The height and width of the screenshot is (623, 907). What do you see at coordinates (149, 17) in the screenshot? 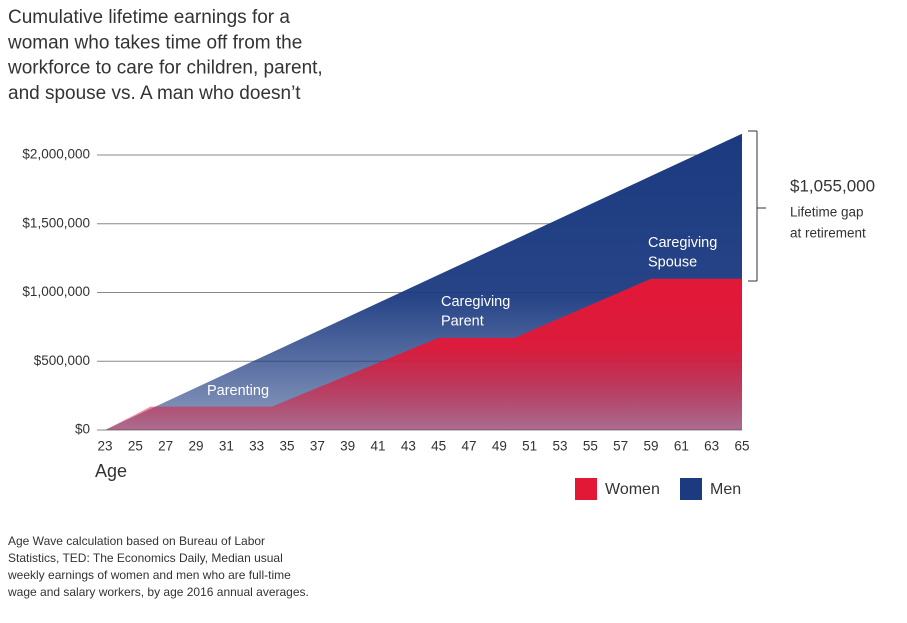
I see `chart-title: Cumulative lifetime earnings for a` at bounding box center [149, 17].